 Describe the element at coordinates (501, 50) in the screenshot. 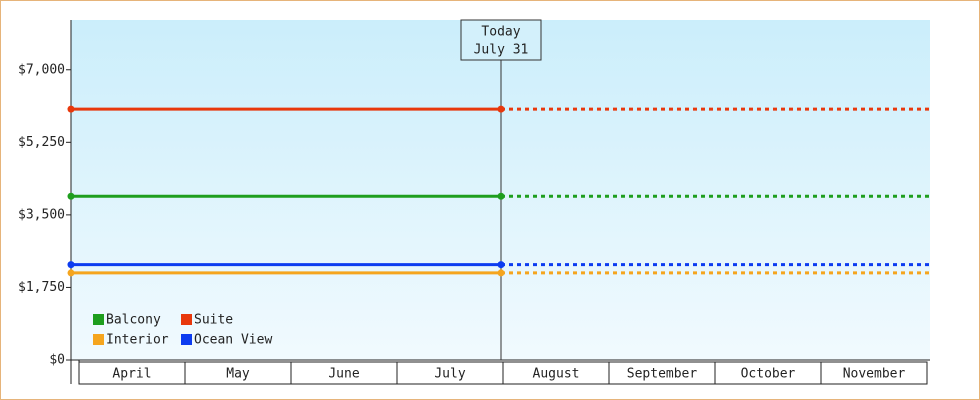

I see `today-date: July 31` at that location.